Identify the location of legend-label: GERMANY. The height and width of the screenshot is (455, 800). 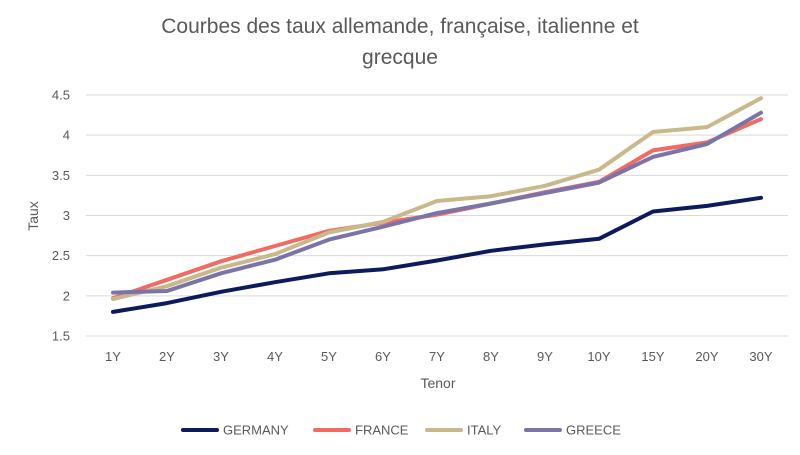
(256, 430).